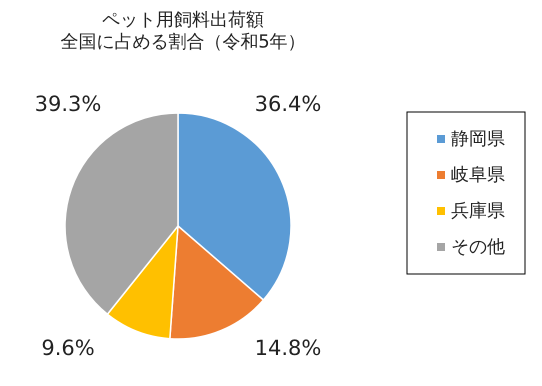 This screenshot has width=542, height=386. What do you see at coordinates (183, 42) in the screenshot?
I see `chart-subtitle: 全国に占める割合（令和5年）` at bounding box center [183, 42].